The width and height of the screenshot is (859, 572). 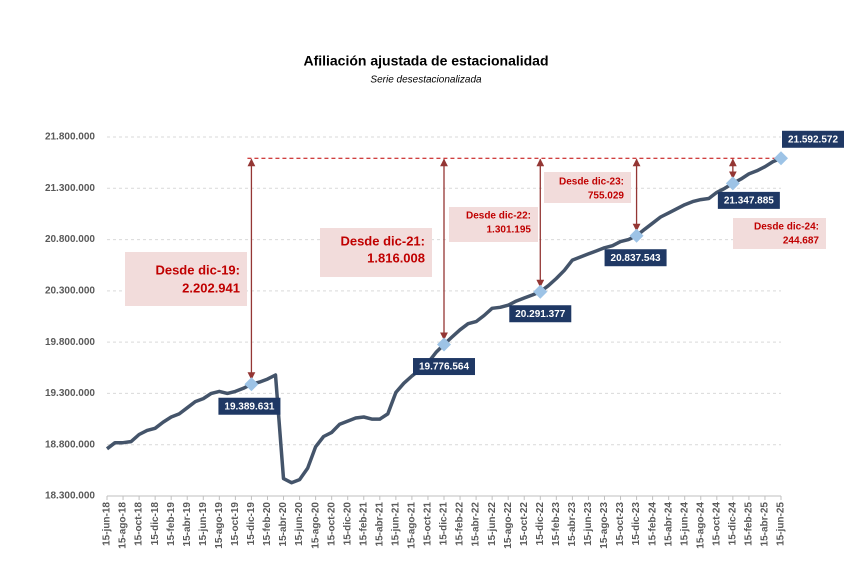 What do you see at coordinates (395, 524) in the screenshot?
I see `x-tick-label: 15-jun-21` at bounding box center [395, 524].